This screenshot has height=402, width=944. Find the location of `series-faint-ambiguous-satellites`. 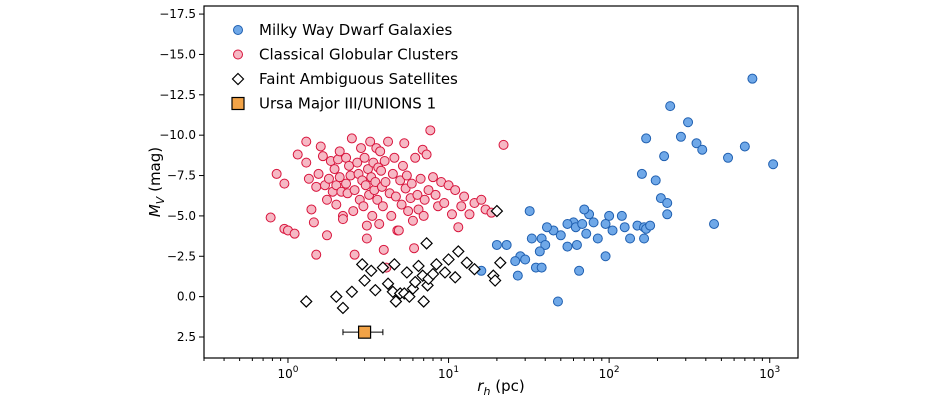

series-faint-ambiguous-satellites is located at coordinates (403, 259).